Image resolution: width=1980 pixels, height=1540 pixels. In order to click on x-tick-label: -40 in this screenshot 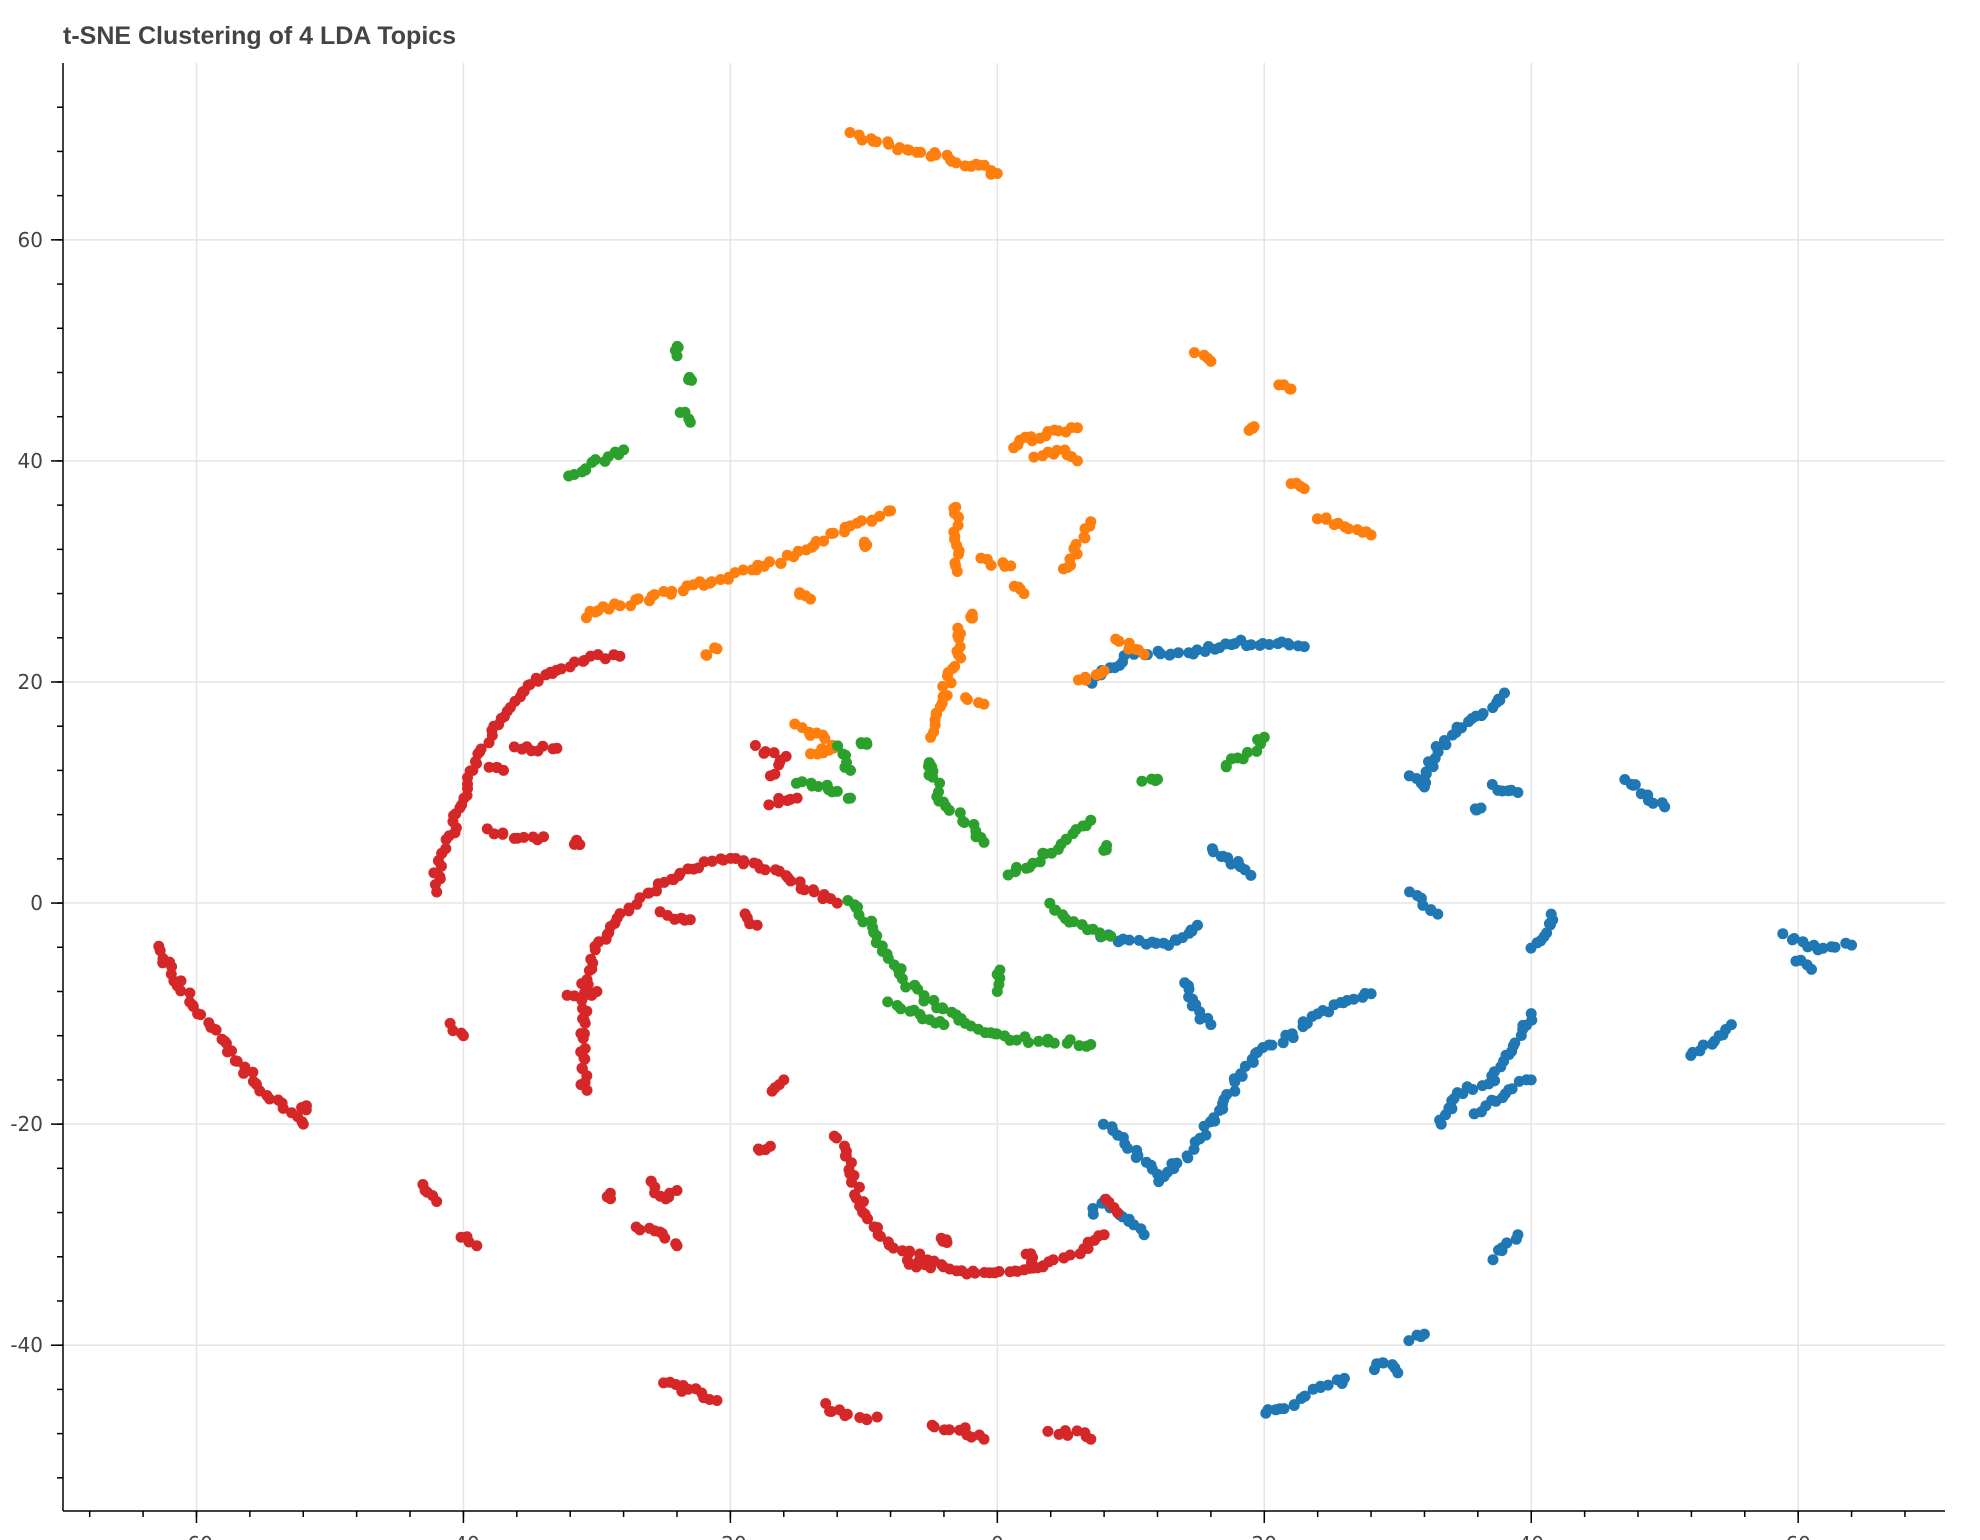, I will do `click(463, 1536)`.